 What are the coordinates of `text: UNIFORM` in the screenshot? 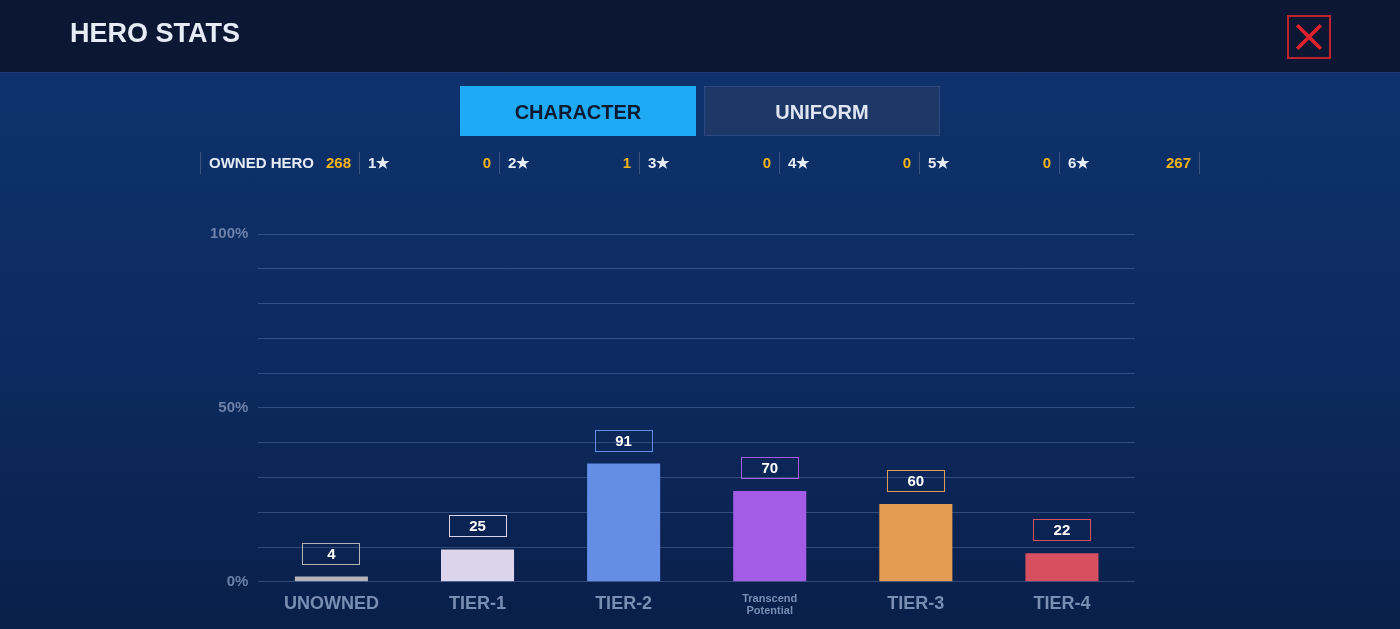 It's located at (822, 111).